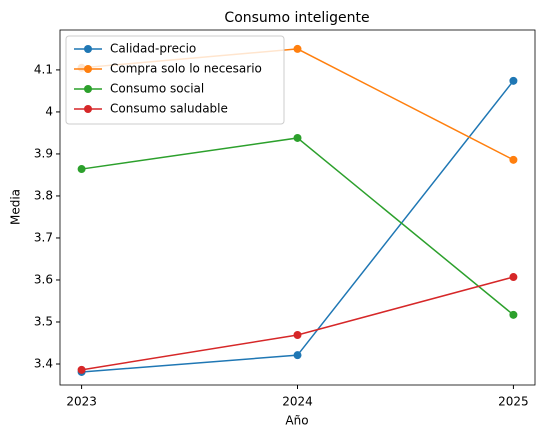  Describe the element at coordinates (513, 402) in the screenshot. I see `x-tick-label: 2025` at that location.